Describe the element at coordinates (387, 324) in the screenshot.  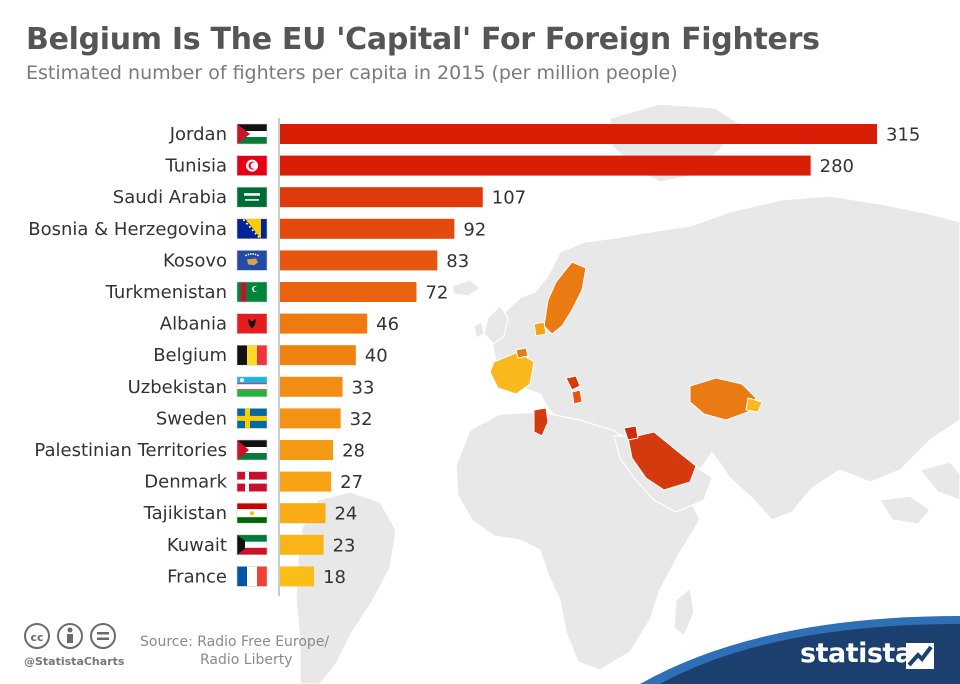
I see `value-label: 46` at that location.